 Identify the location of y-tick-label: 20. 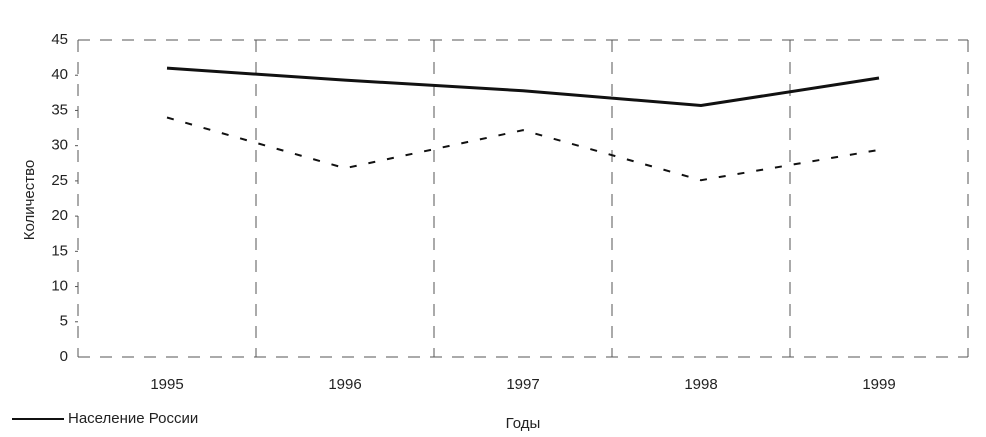
(59, 215).